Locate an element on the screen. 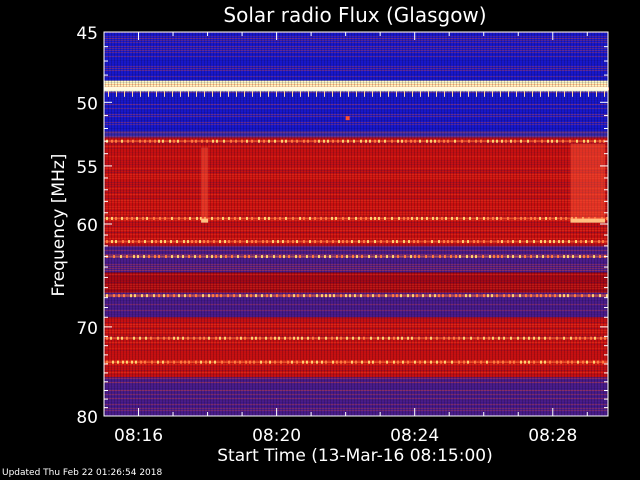  y-tick-label: 45 is located at coordinates (87, 34).